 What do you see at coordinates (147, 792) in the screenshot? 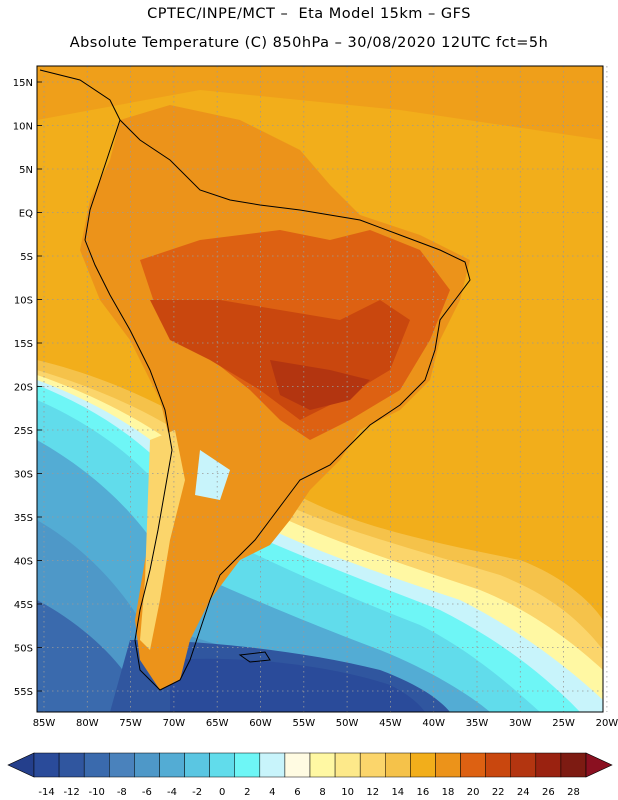
I see `colorbar-label: -6` at bounding box center [147, 792].